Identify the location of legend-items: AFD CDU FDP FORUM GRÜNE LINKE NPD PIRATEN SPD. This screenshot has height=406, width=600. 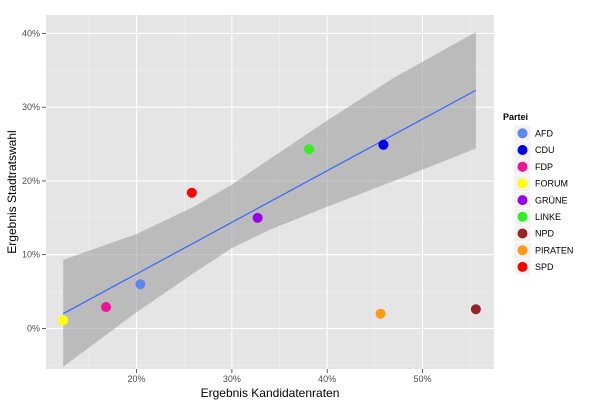
(543, 200).